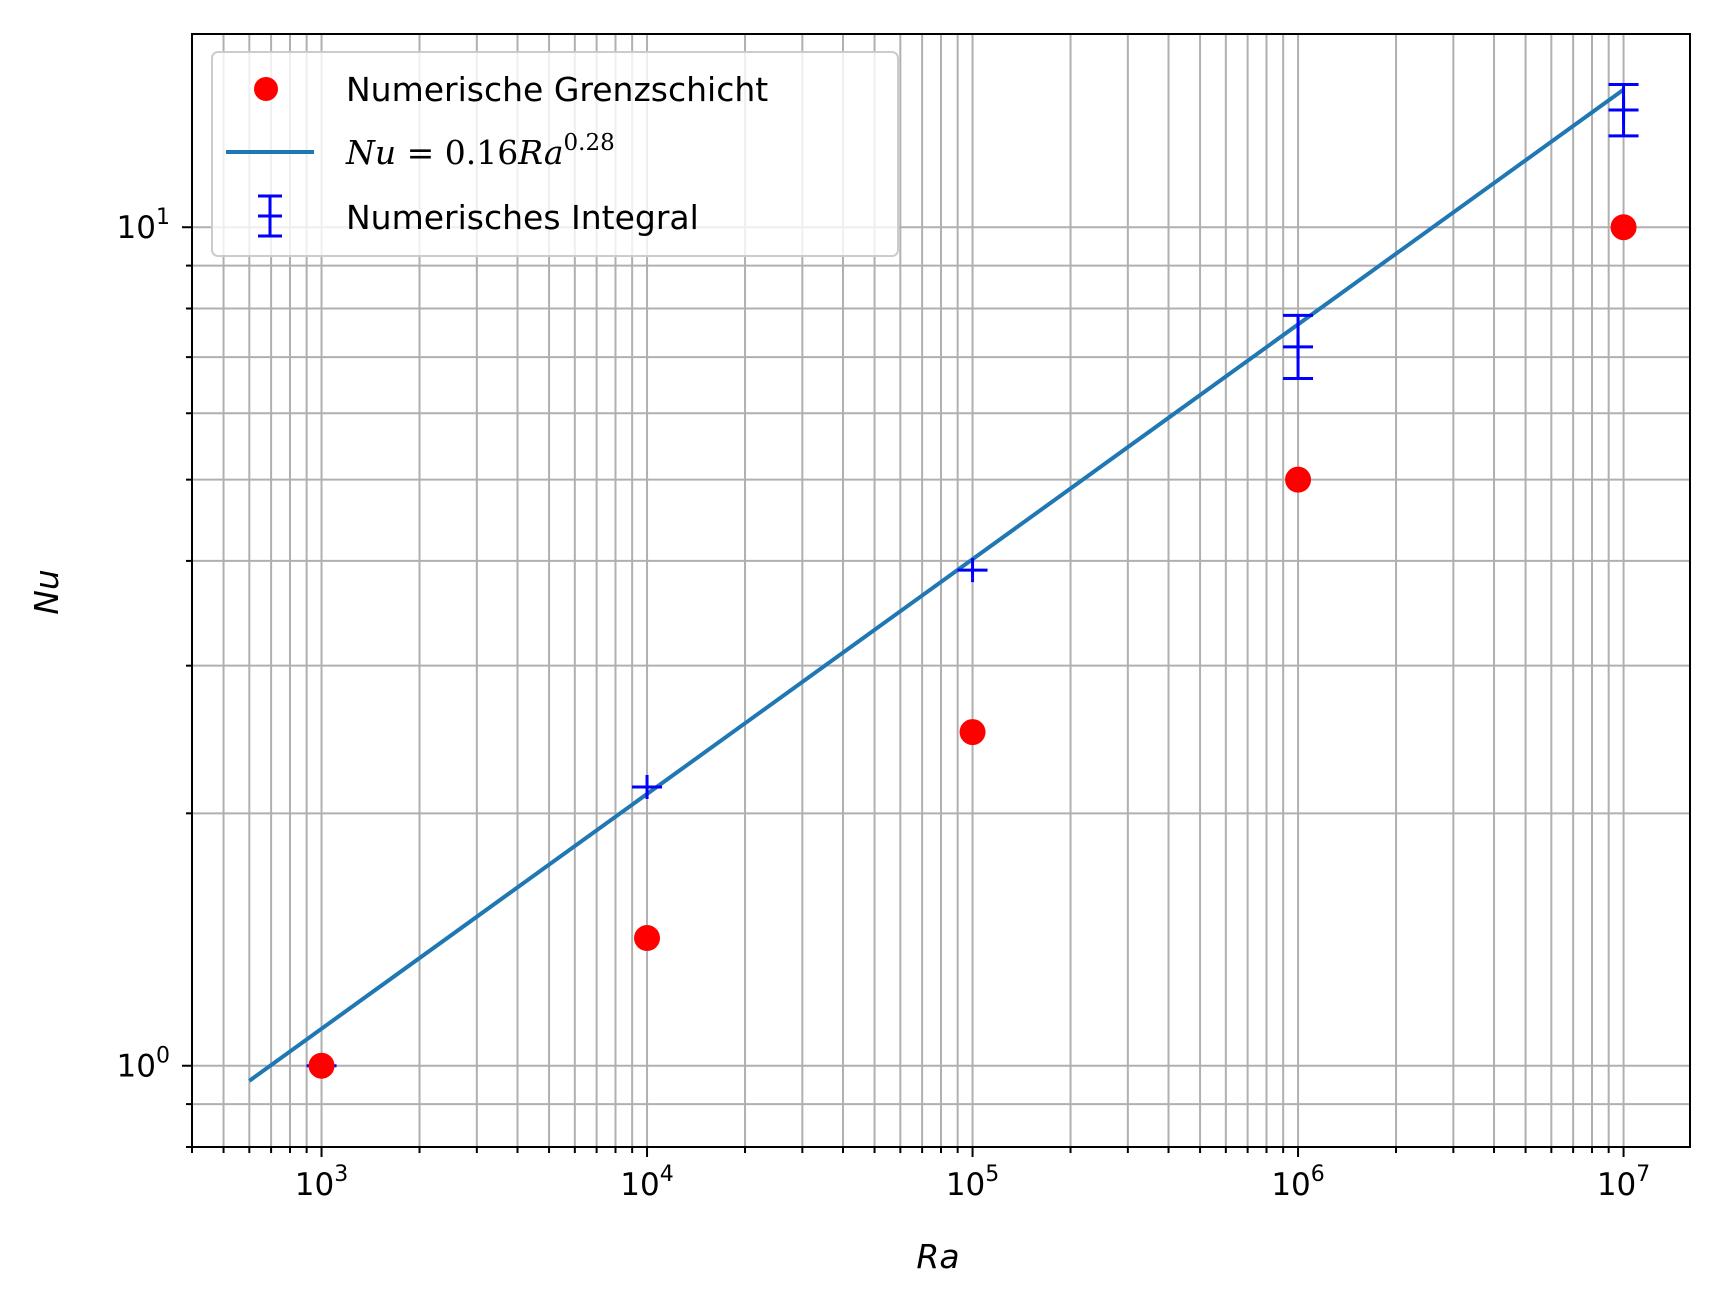 The image size is (1711, 1302). I want to click on x-axis-title: Ra, so click(937, 1256).